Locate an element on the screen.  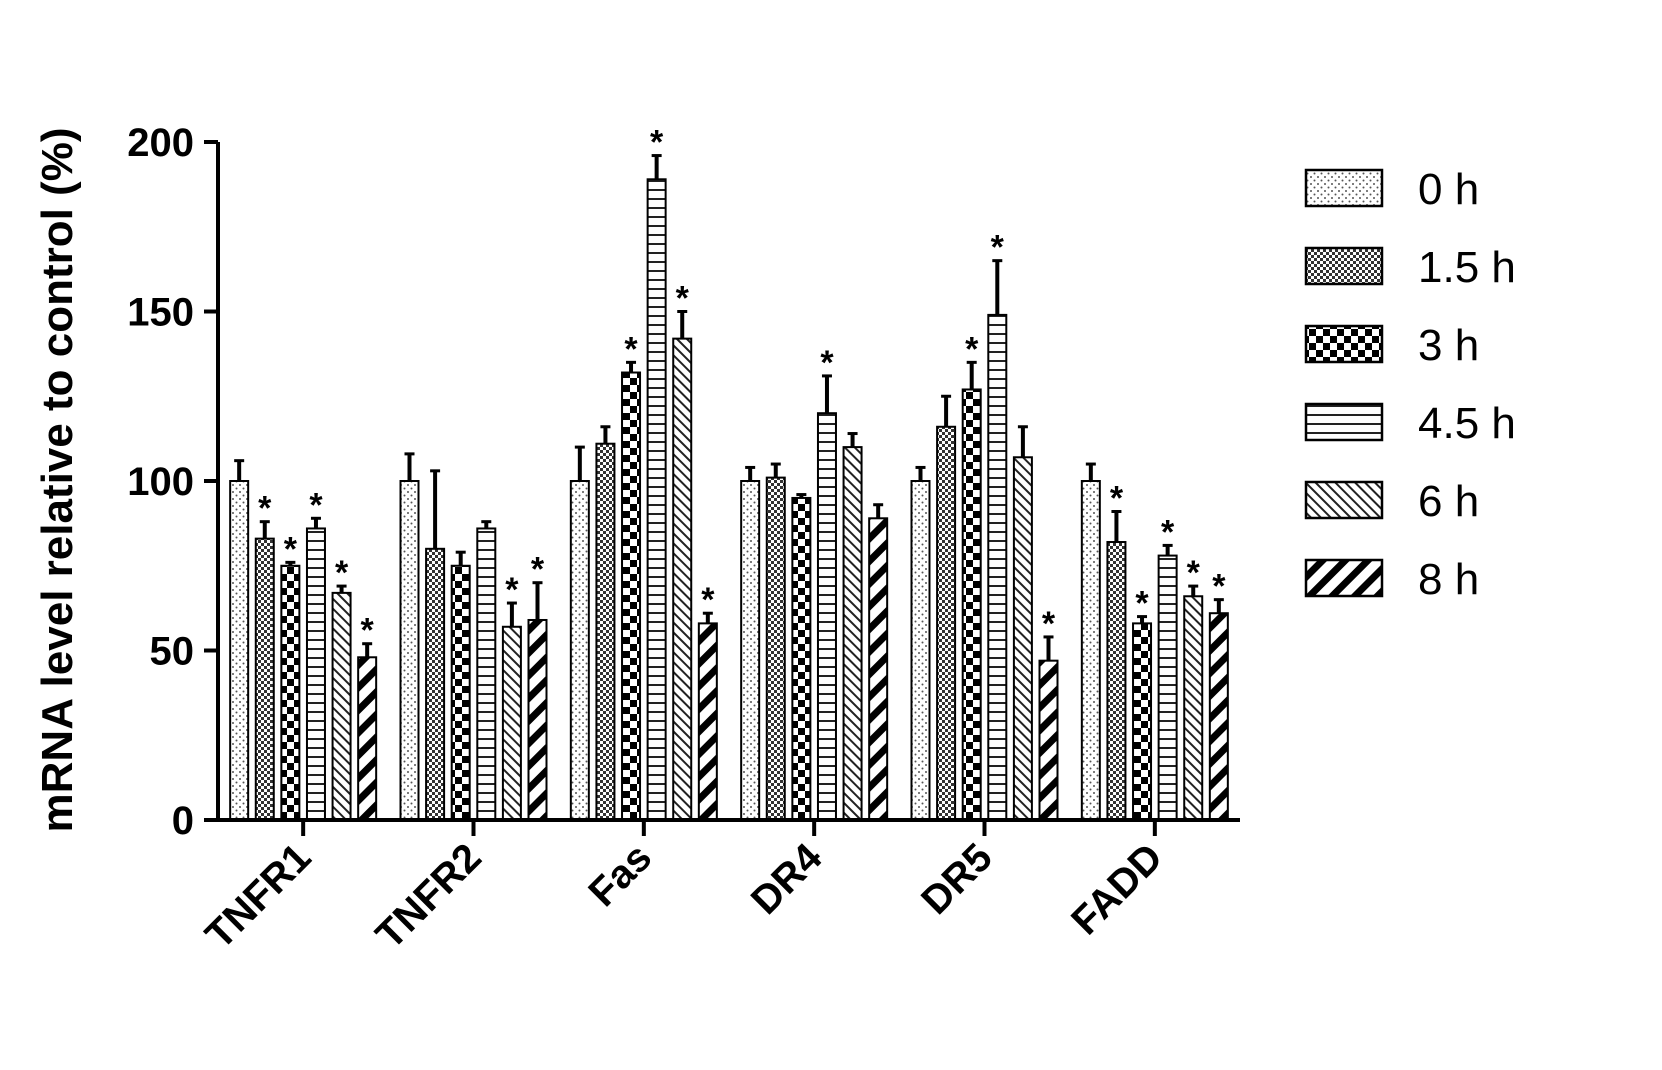
legend-label: 1.5 h is located at coordinates (1467, 267).